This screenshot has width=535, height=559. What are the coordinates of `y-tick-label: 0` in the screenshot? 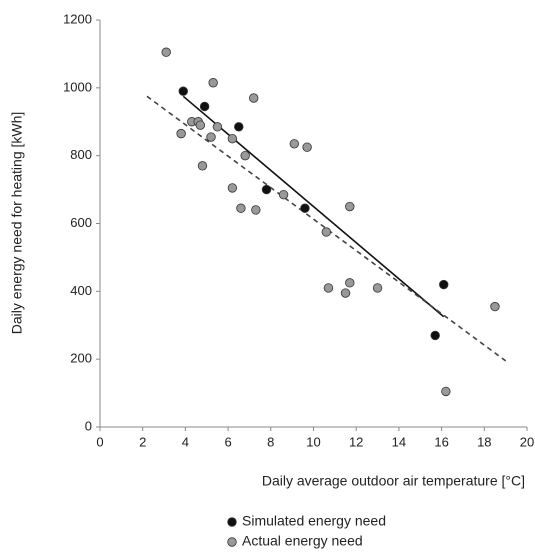 It's located at (88, 425).